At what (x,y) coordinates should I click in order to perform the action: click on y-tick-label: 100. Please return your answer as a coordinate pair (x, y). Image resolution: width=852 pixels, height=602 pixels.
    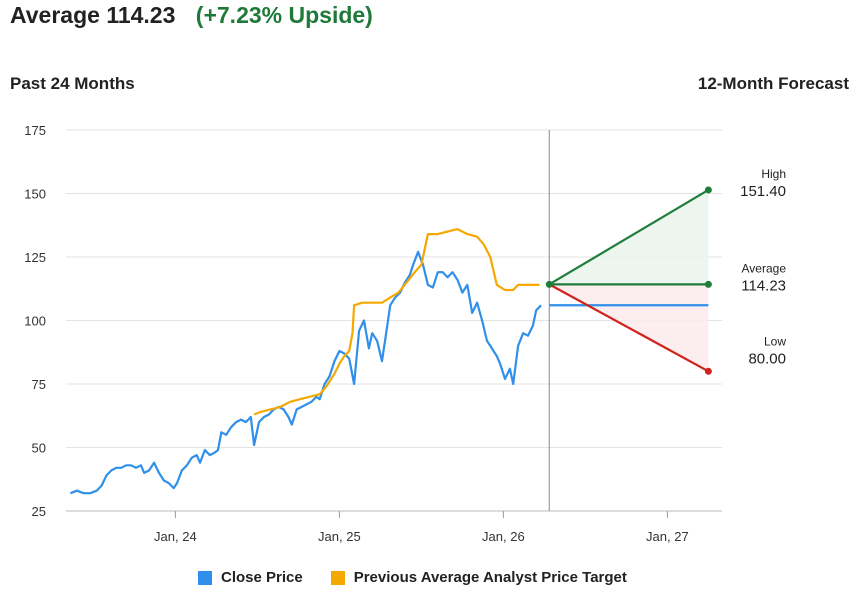
    Looking at the image, I should click on (35, 321).